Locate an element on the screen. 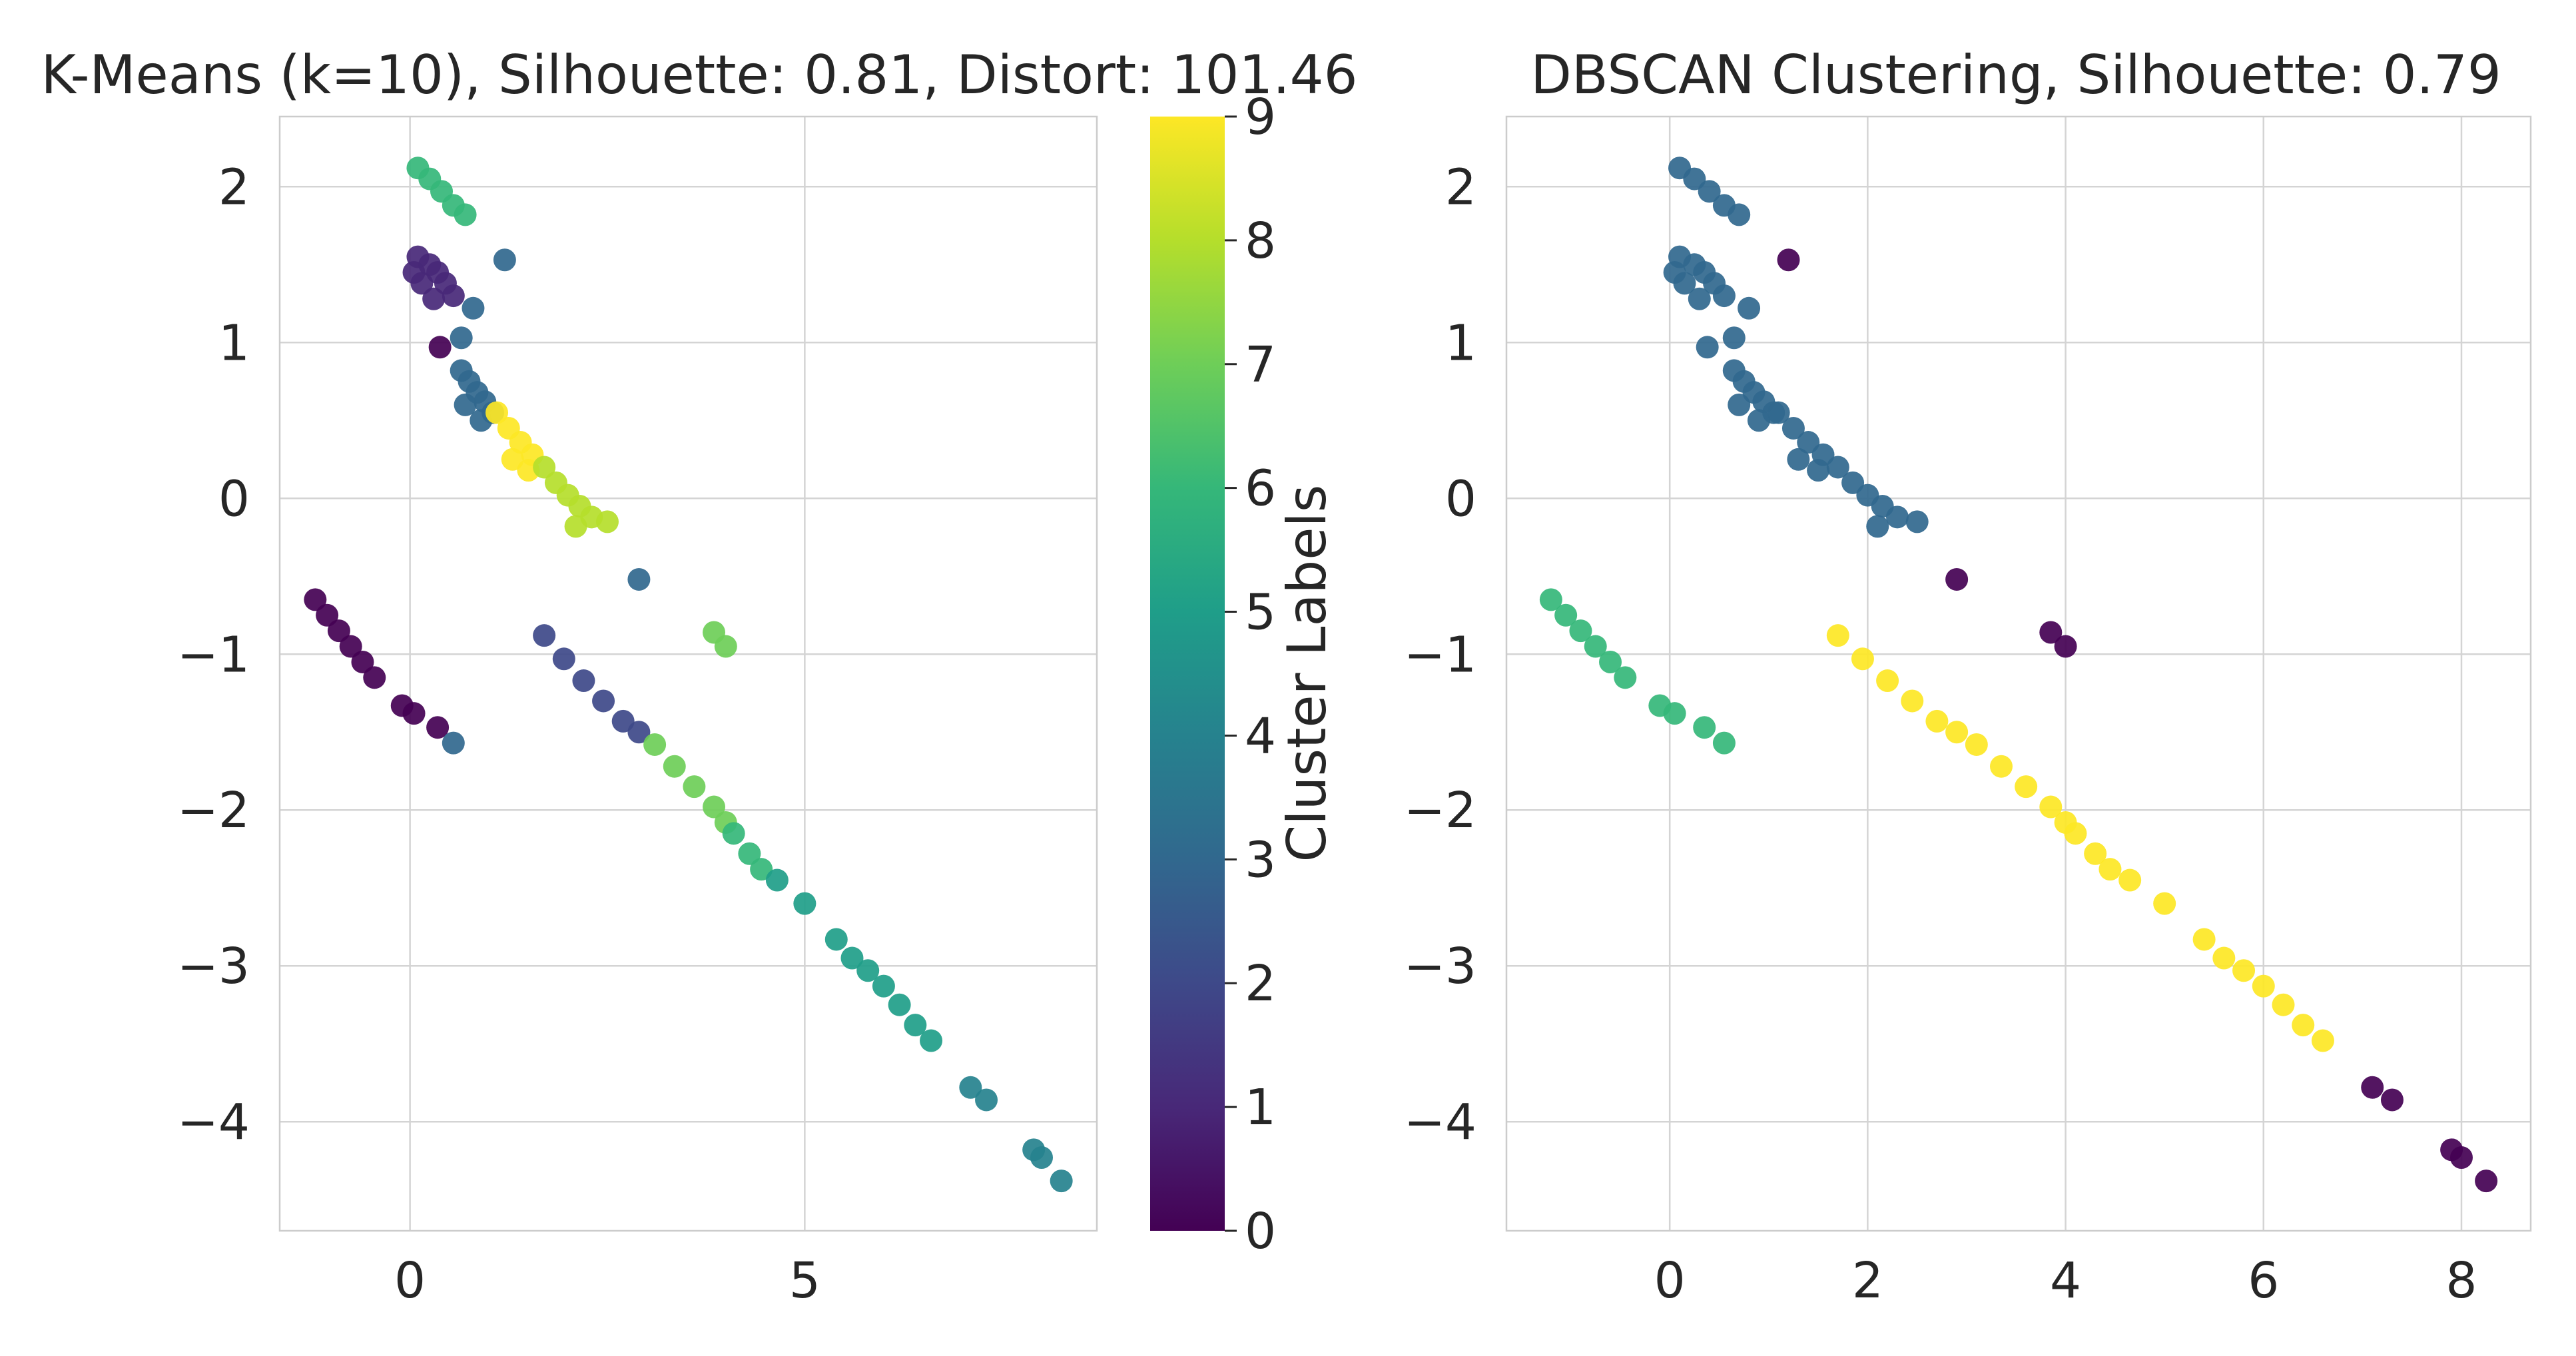  kmeans-y-ticks: 2 1 0 −1 −2 −3 −4 is located at coordinates (213, 655).